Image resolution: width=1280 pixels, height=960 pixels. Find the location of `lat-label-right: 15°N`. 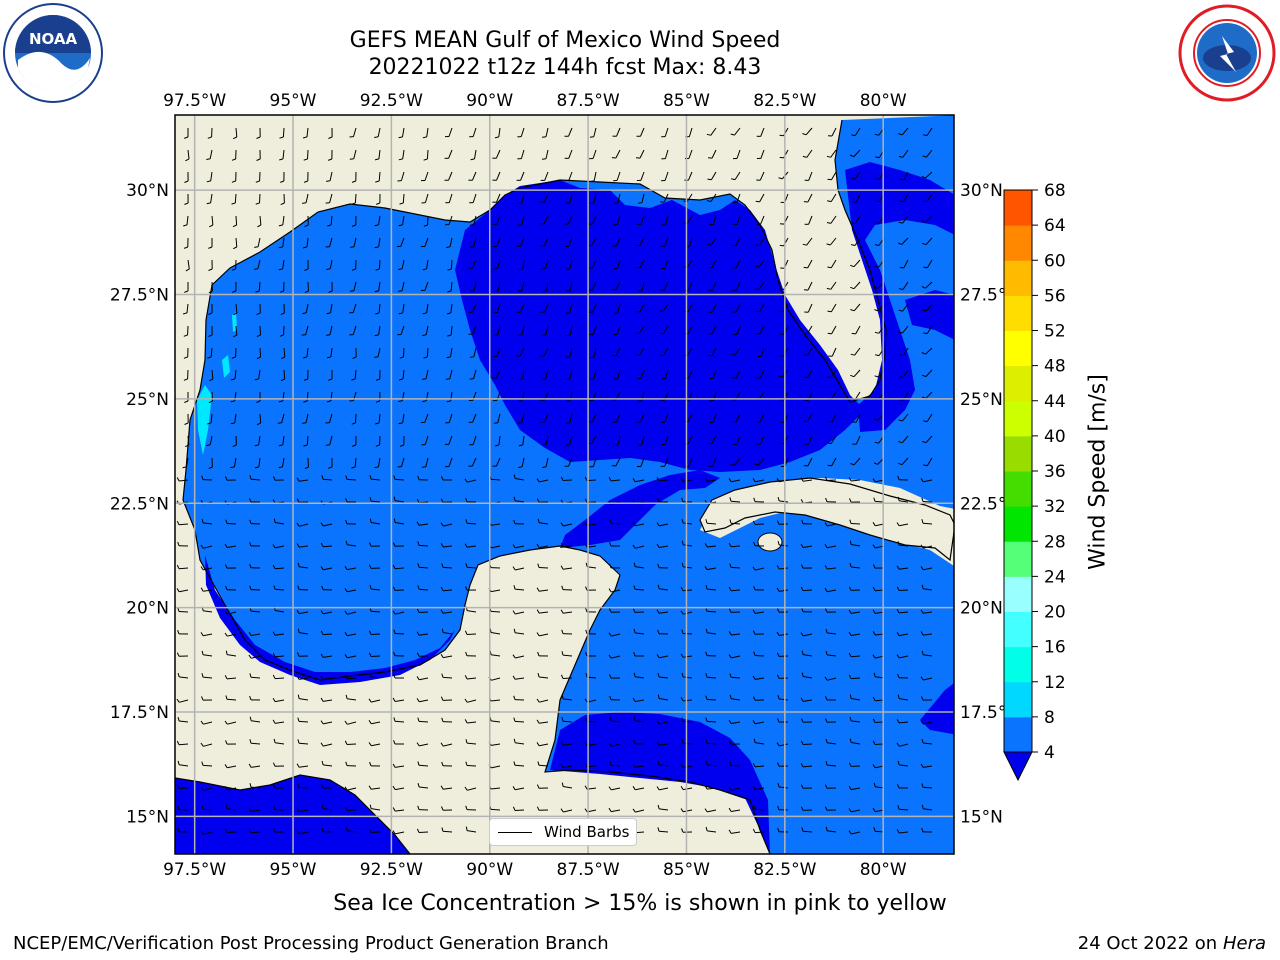

lat-label-right: 15°N is located at coordinates (981, 817).